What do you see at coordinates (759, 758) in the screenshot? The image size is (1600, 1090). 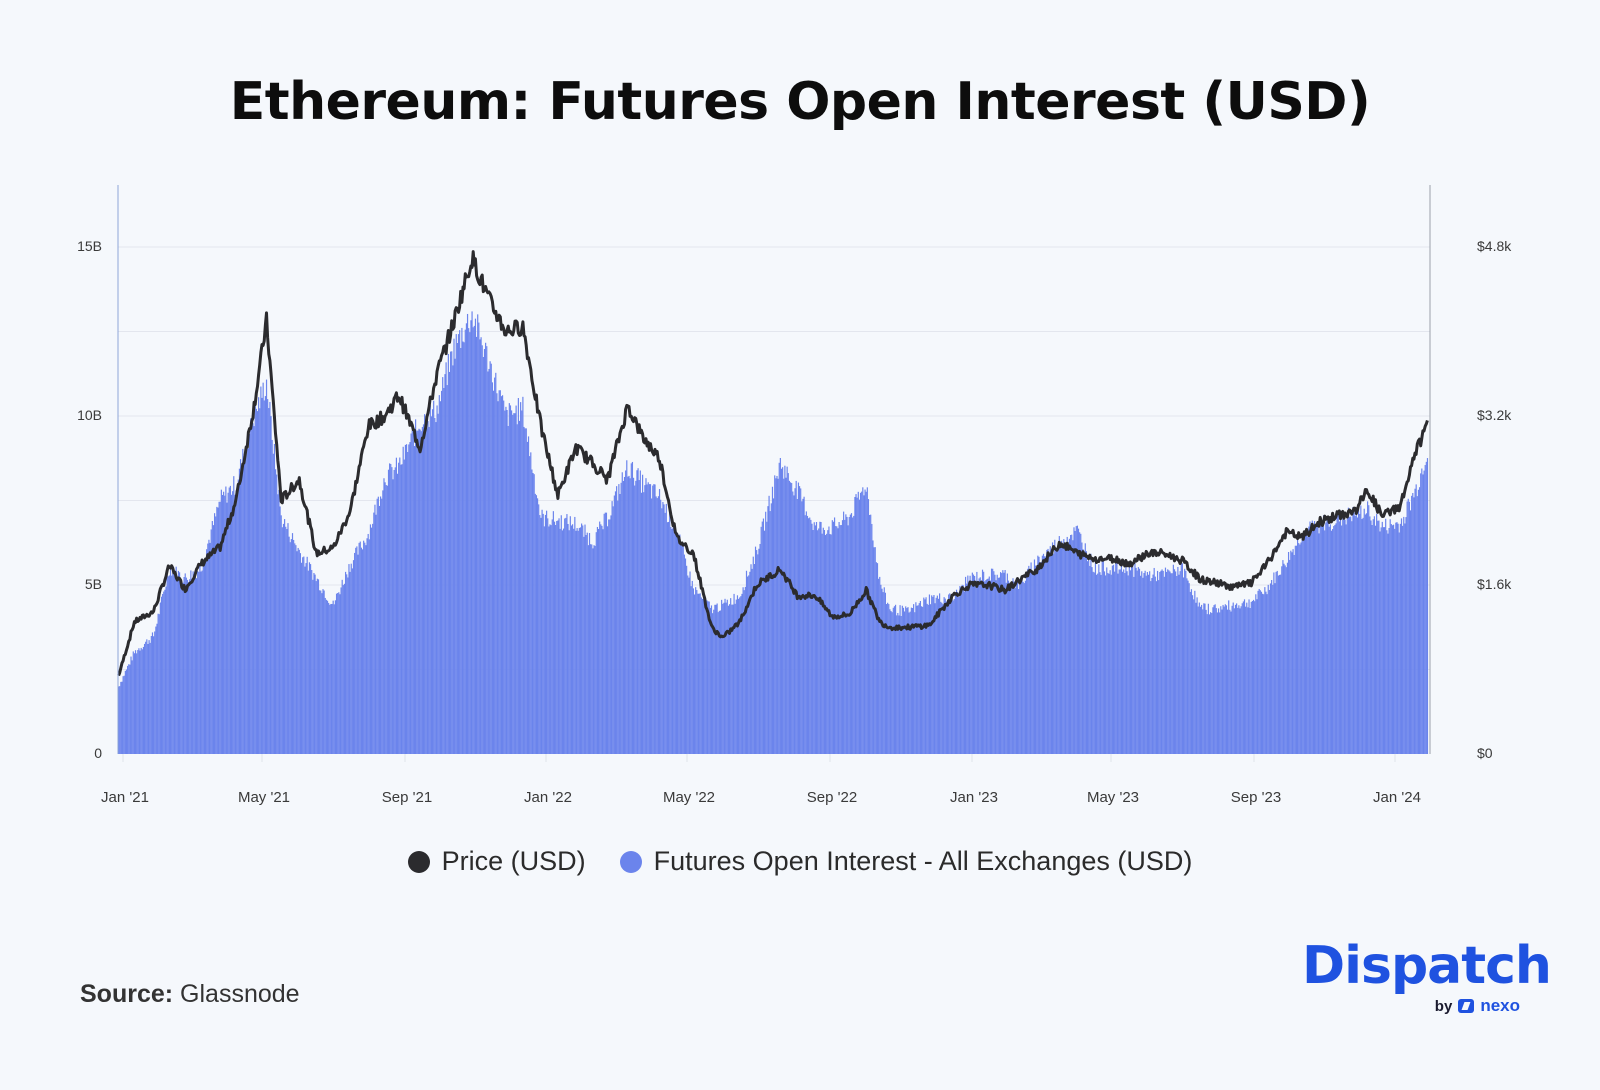 I see `x-tick-marks` at bounding box center [759, 758].